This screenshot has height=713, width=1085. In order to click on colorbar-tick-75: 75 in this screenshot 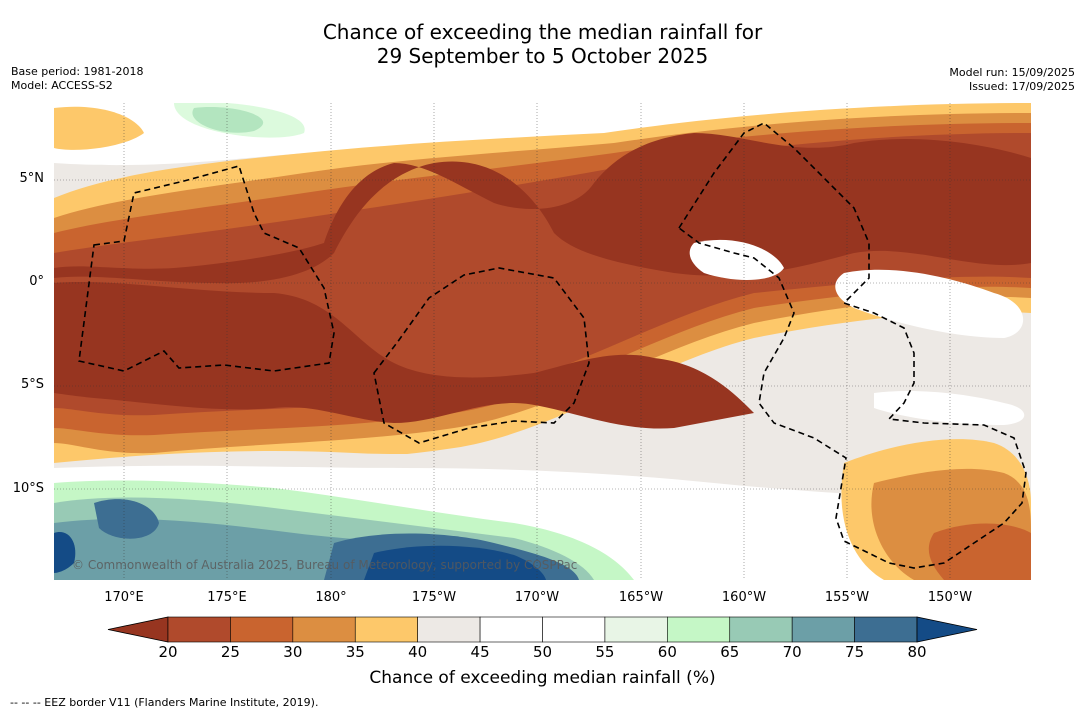, I will do `click(855, 652)`.